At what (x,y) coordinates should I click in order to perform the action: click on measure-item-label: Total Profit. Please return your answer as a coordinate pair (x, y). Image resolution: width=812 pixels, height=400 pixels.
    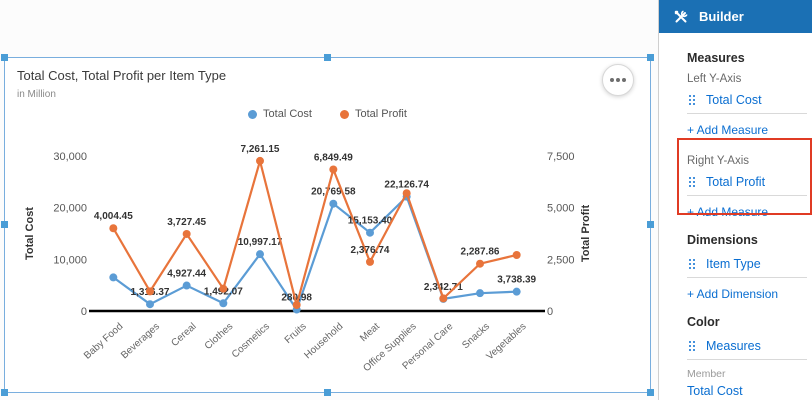
    Looking at the image, I should click on (736, 182).